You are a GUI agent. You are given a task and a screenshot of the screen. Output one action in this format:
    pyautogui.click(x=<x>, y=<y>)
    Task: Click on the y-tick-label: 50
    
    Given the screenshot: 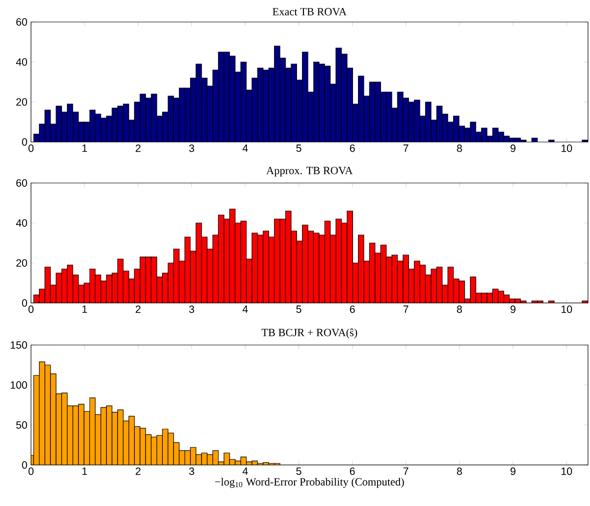 What is the action you would take?
    pyautogui.click(x=22, y=425)
    